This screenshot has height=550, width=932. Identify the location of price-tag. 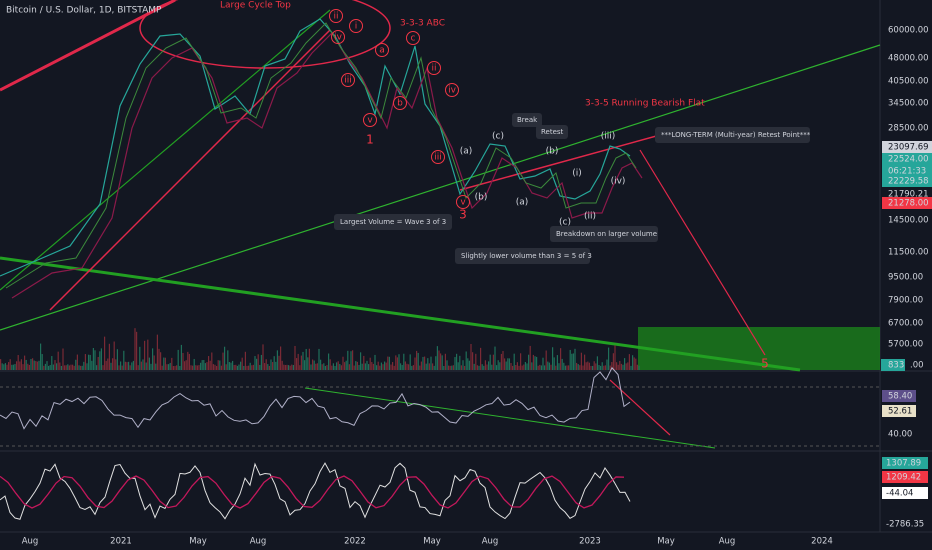
(893, 365).